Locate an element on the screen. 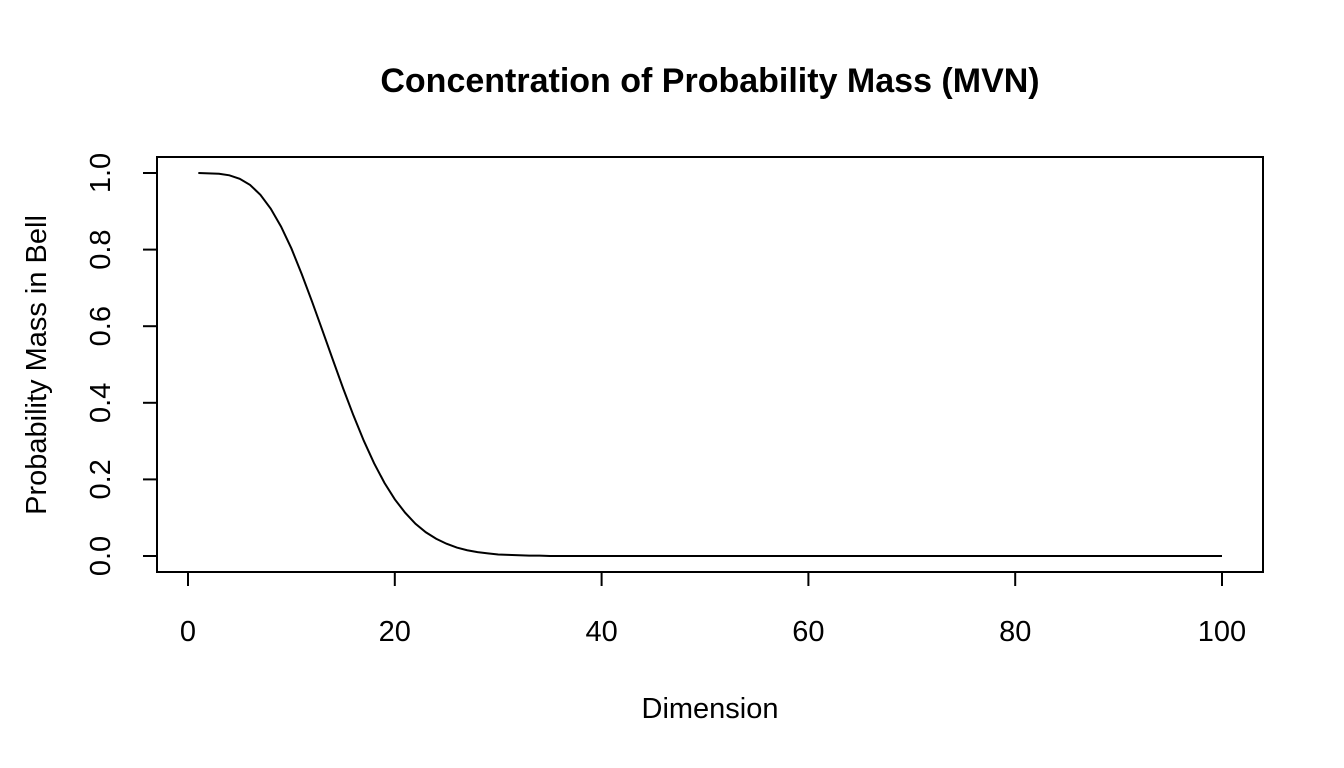 Image resolution: width=1344 pixels, height=768 pixels. y-tick-label: 0.4 is located at coordinates (101, 403).